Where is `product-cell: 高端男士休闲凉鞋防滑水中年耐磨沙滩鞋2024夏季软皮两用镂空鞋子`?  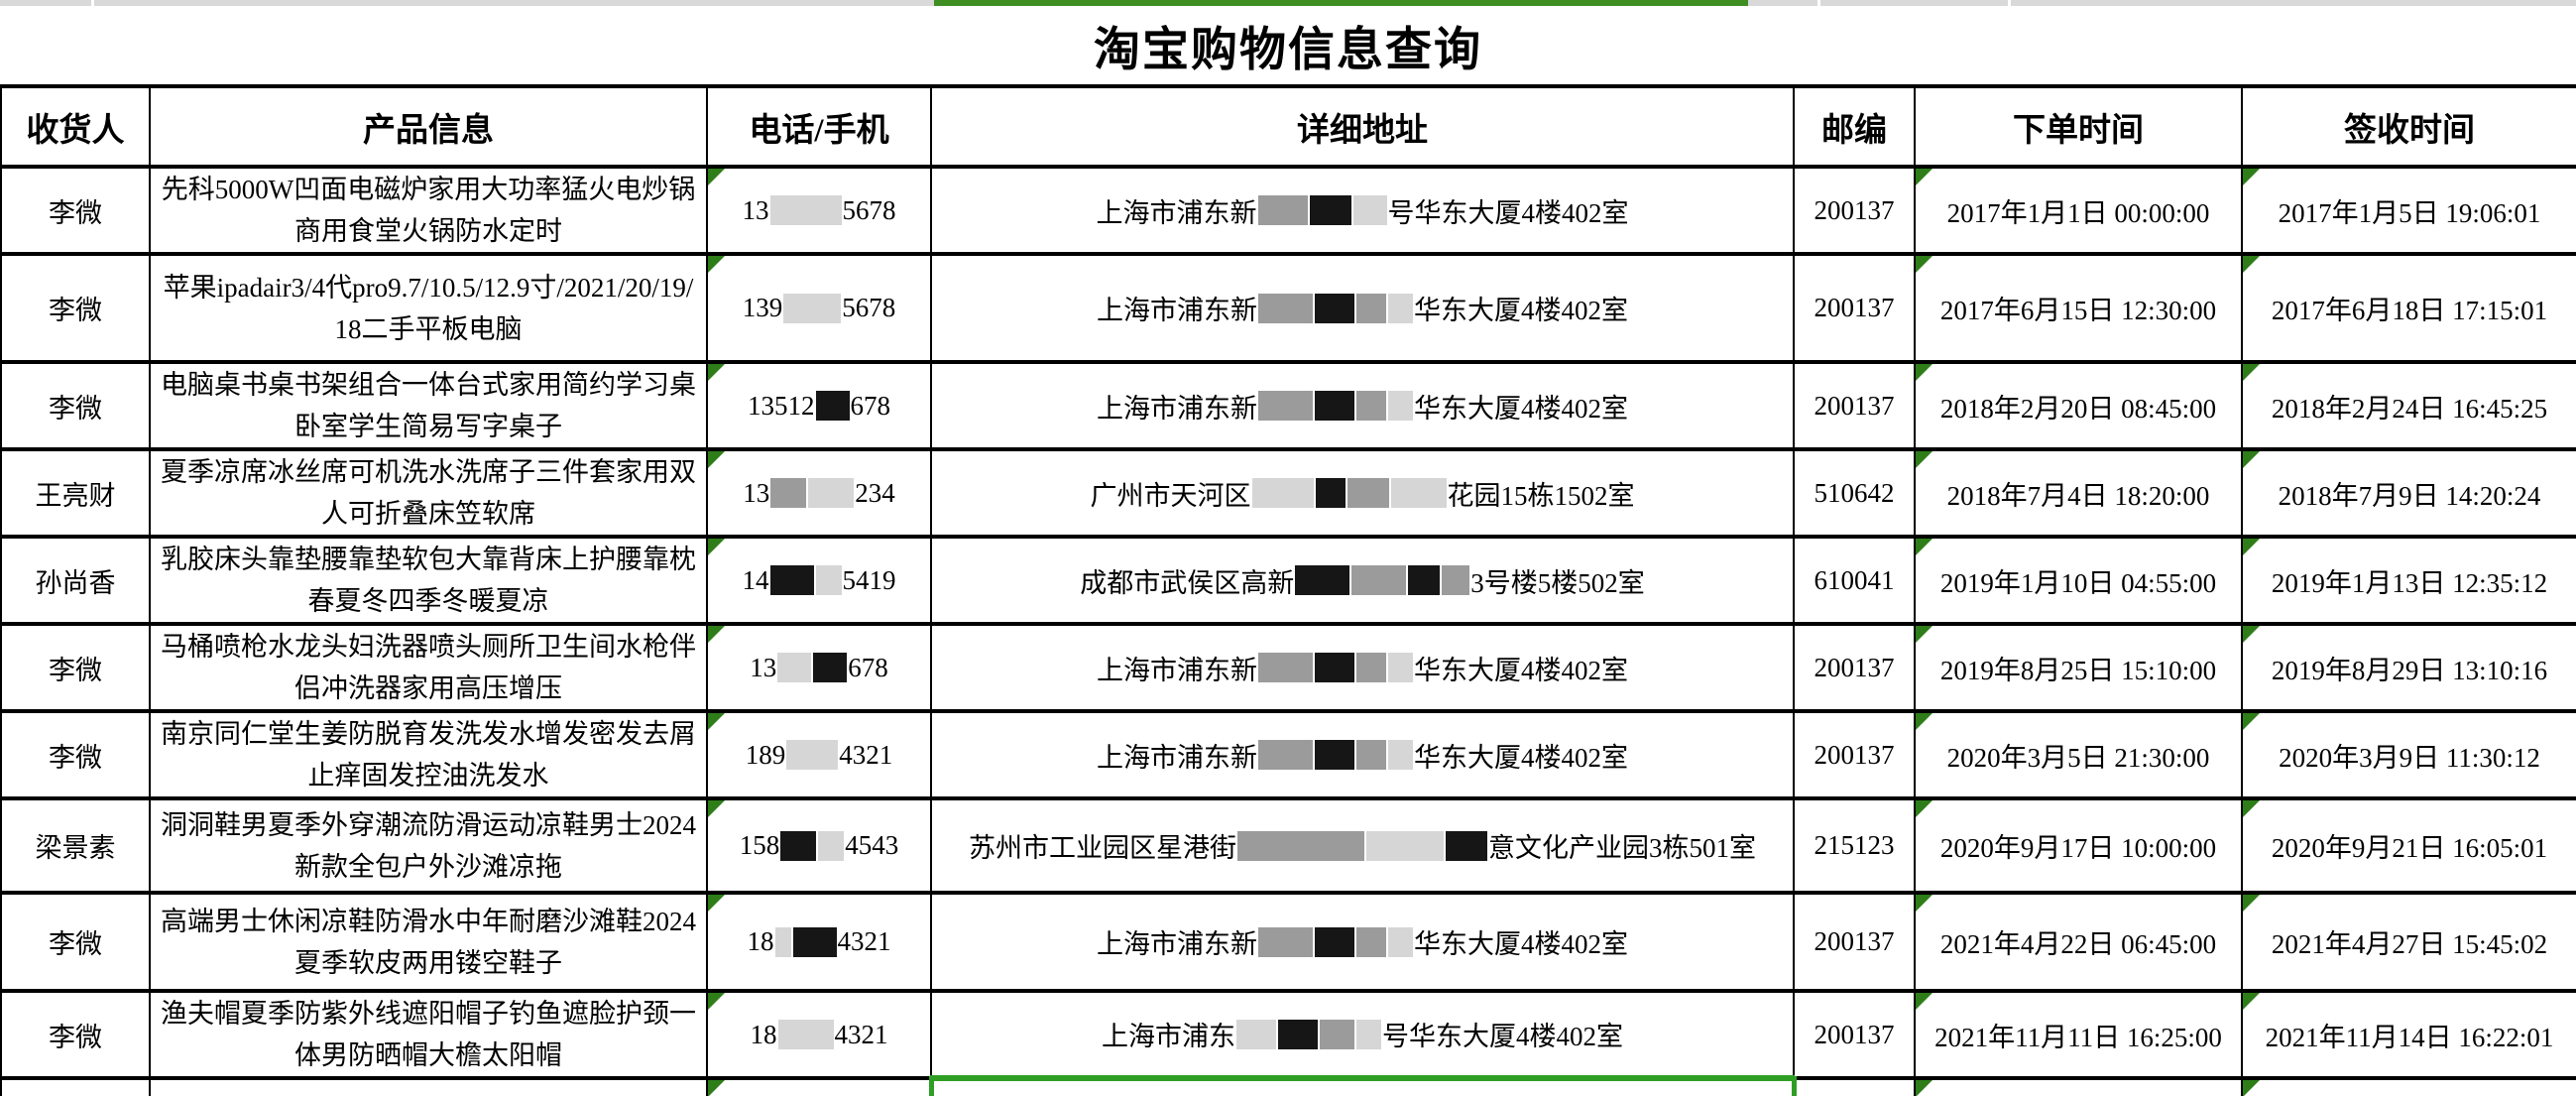
product-cell: 高端男士休闲凉鞋防滑水中年耐磨沙滩鞋2024夏季软皮两用镂空鞋子 is located at coordinates (428, 942).